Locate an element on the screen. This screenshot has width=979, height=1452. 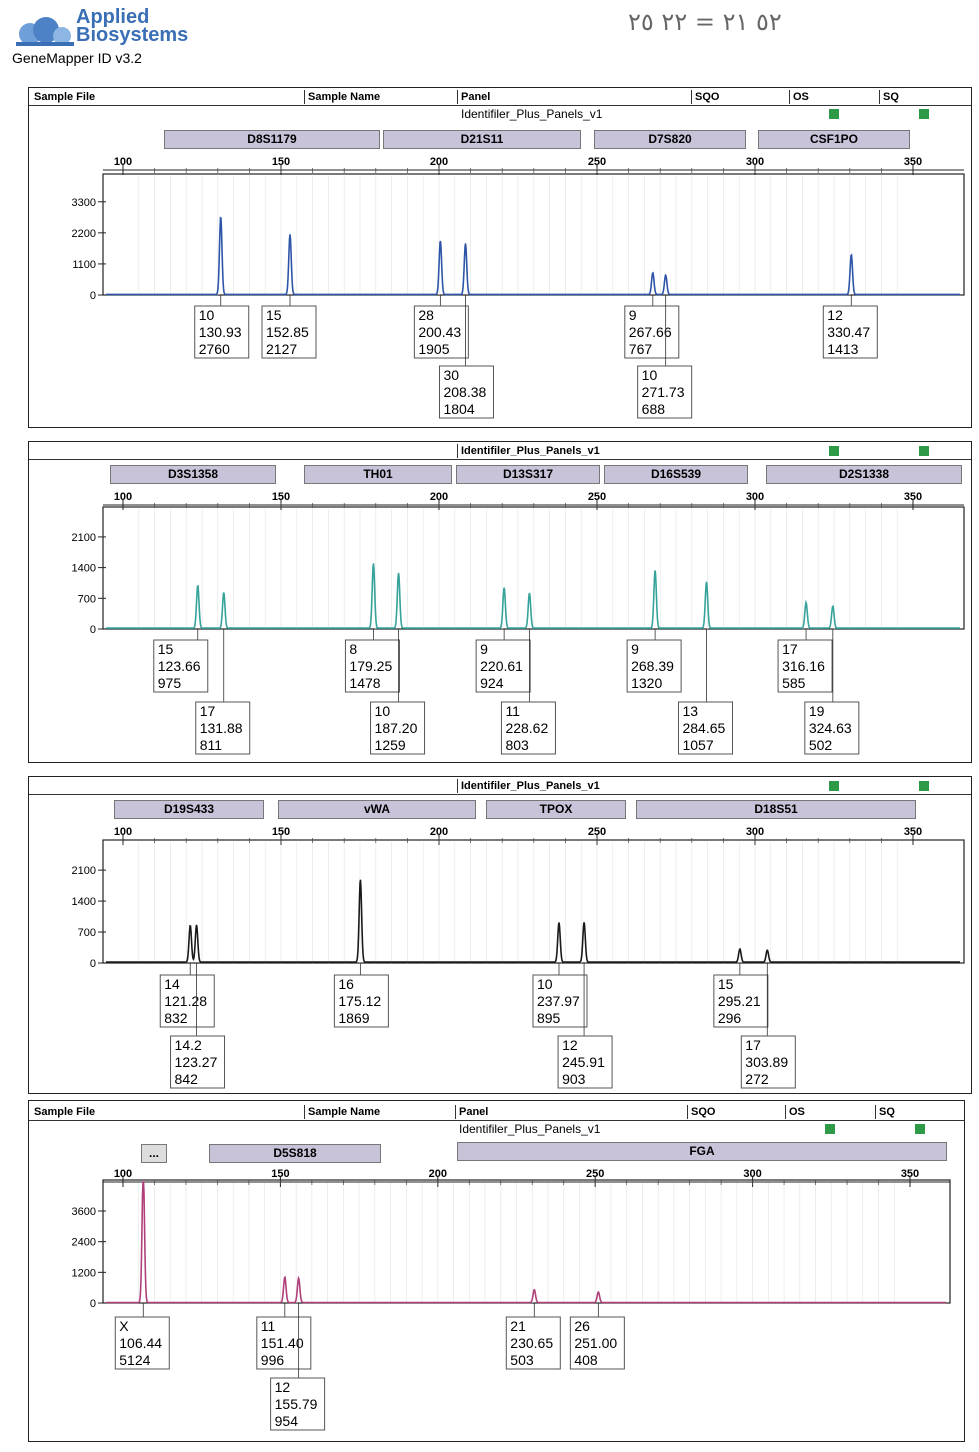
handwritten-note: ٥٢ ٢١ = ٢٢ ٢٥ is located at coordinates (705, 22).